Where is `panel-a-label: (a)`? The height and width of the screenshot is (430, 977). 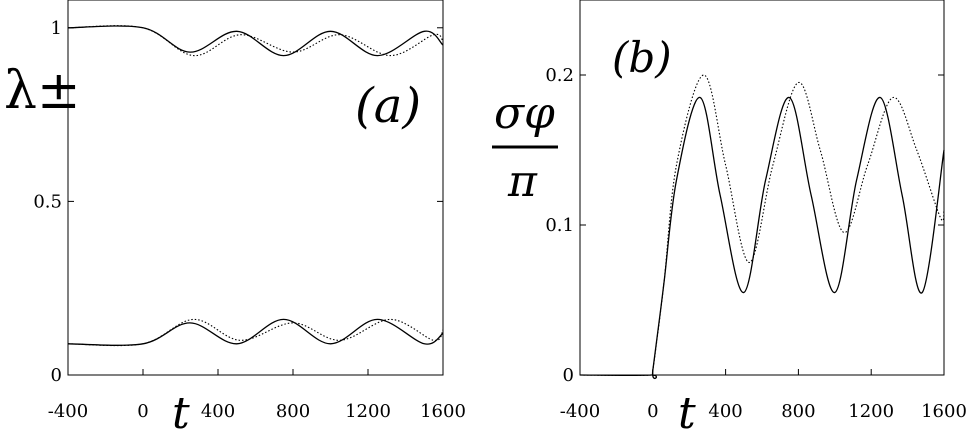 panel-a-label: (a) is located at coordinates (388, 106).